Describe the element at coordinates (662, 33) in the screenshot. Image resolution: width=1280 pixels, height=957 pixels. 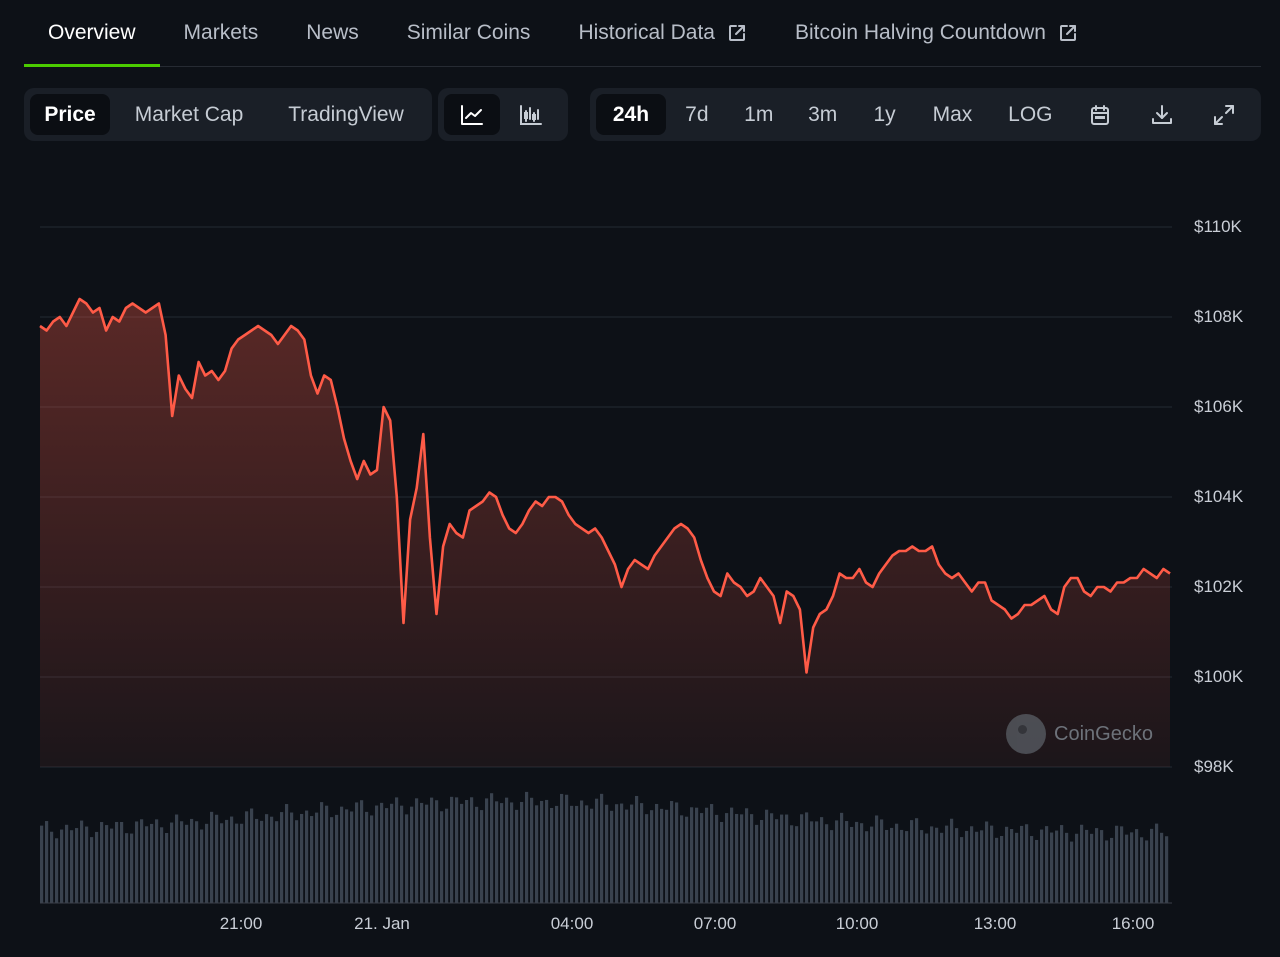
I see `tab-historical-data: Historical Data` at that location.